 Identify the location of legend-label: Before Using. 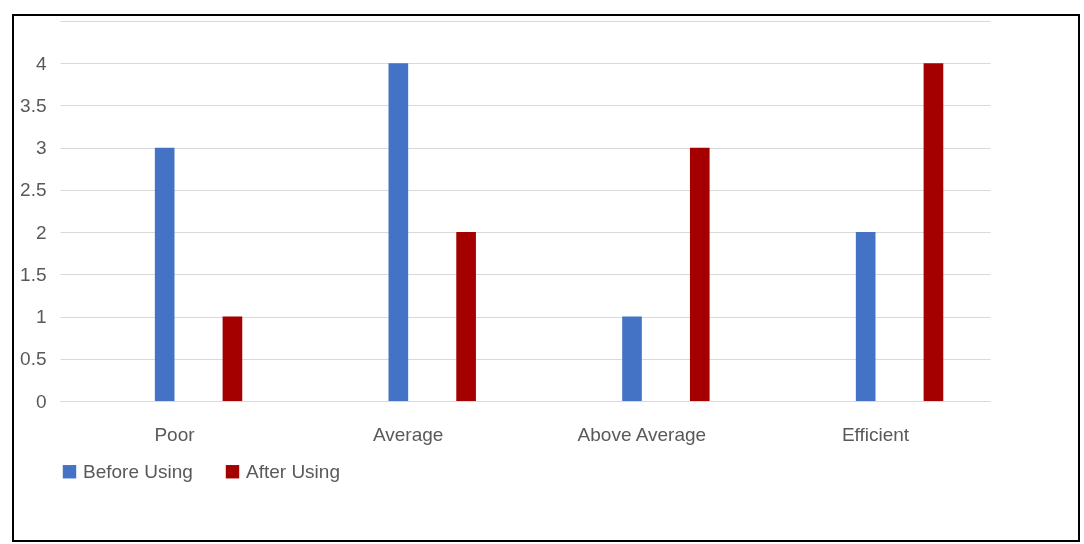
(138, 471).